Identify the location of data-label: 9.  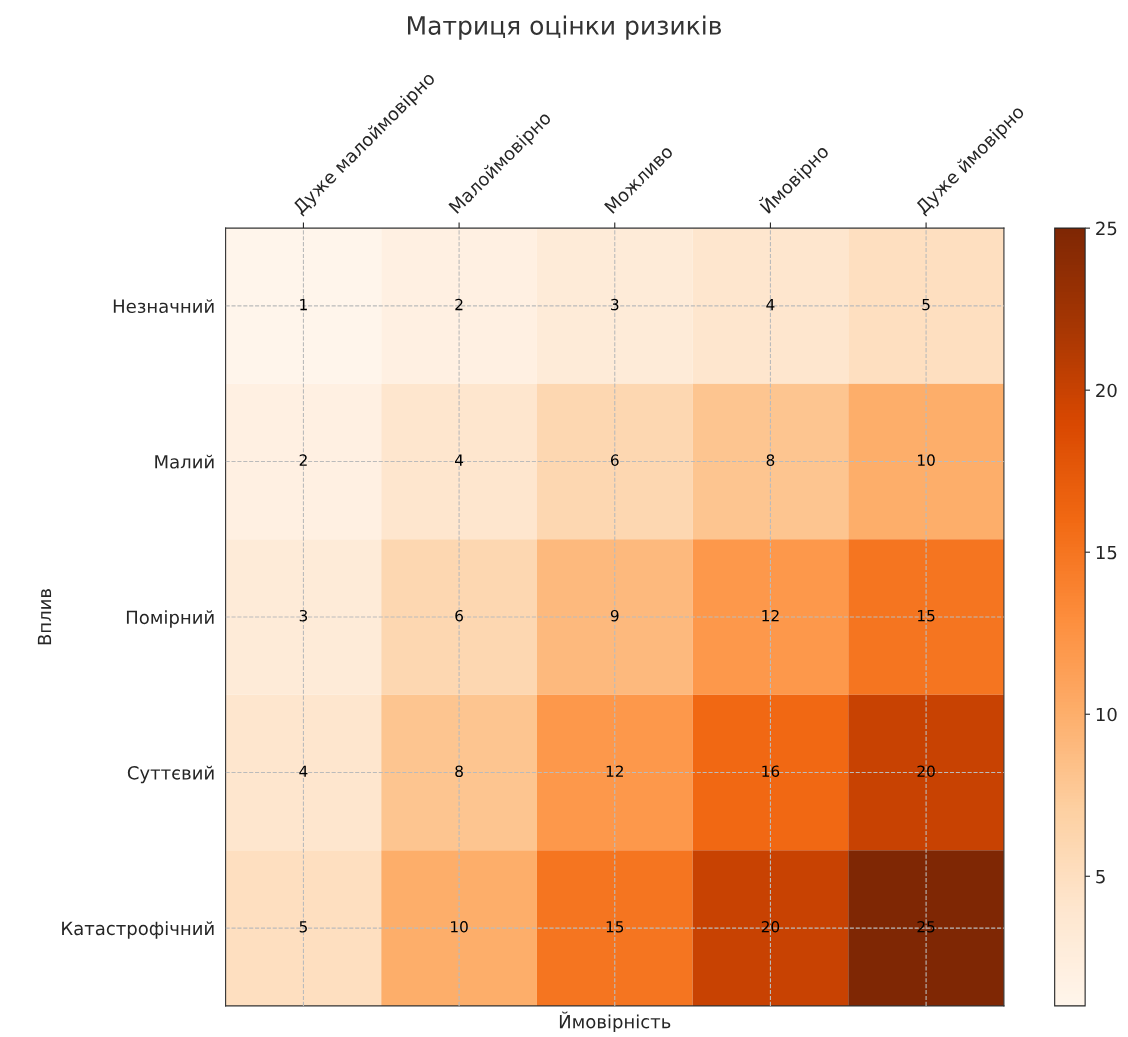
(614, 615).